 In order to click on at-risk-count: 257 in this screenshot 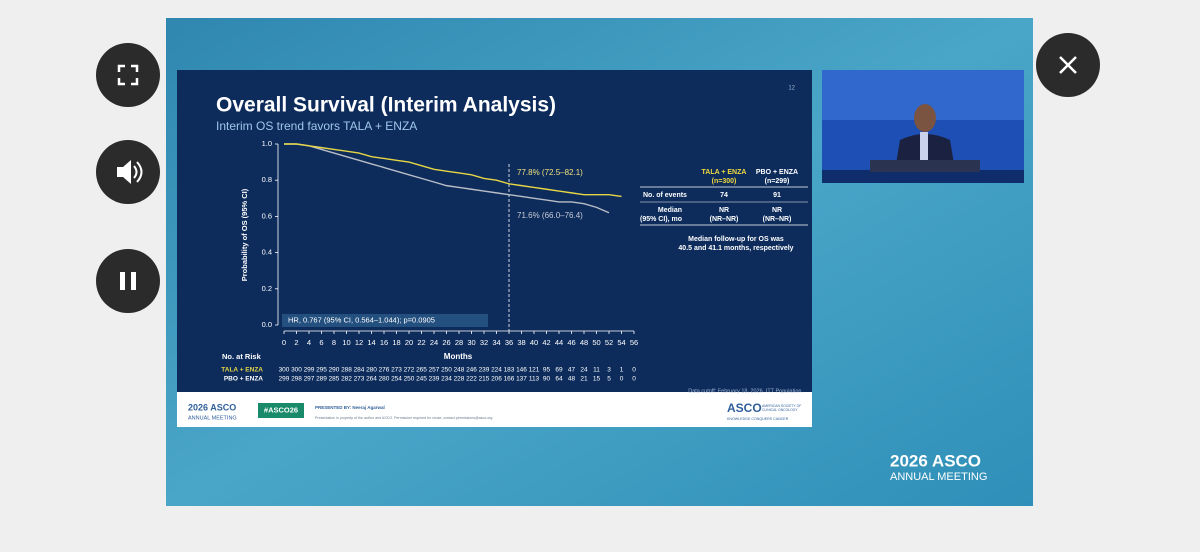, I will do `click(434, 370)`.